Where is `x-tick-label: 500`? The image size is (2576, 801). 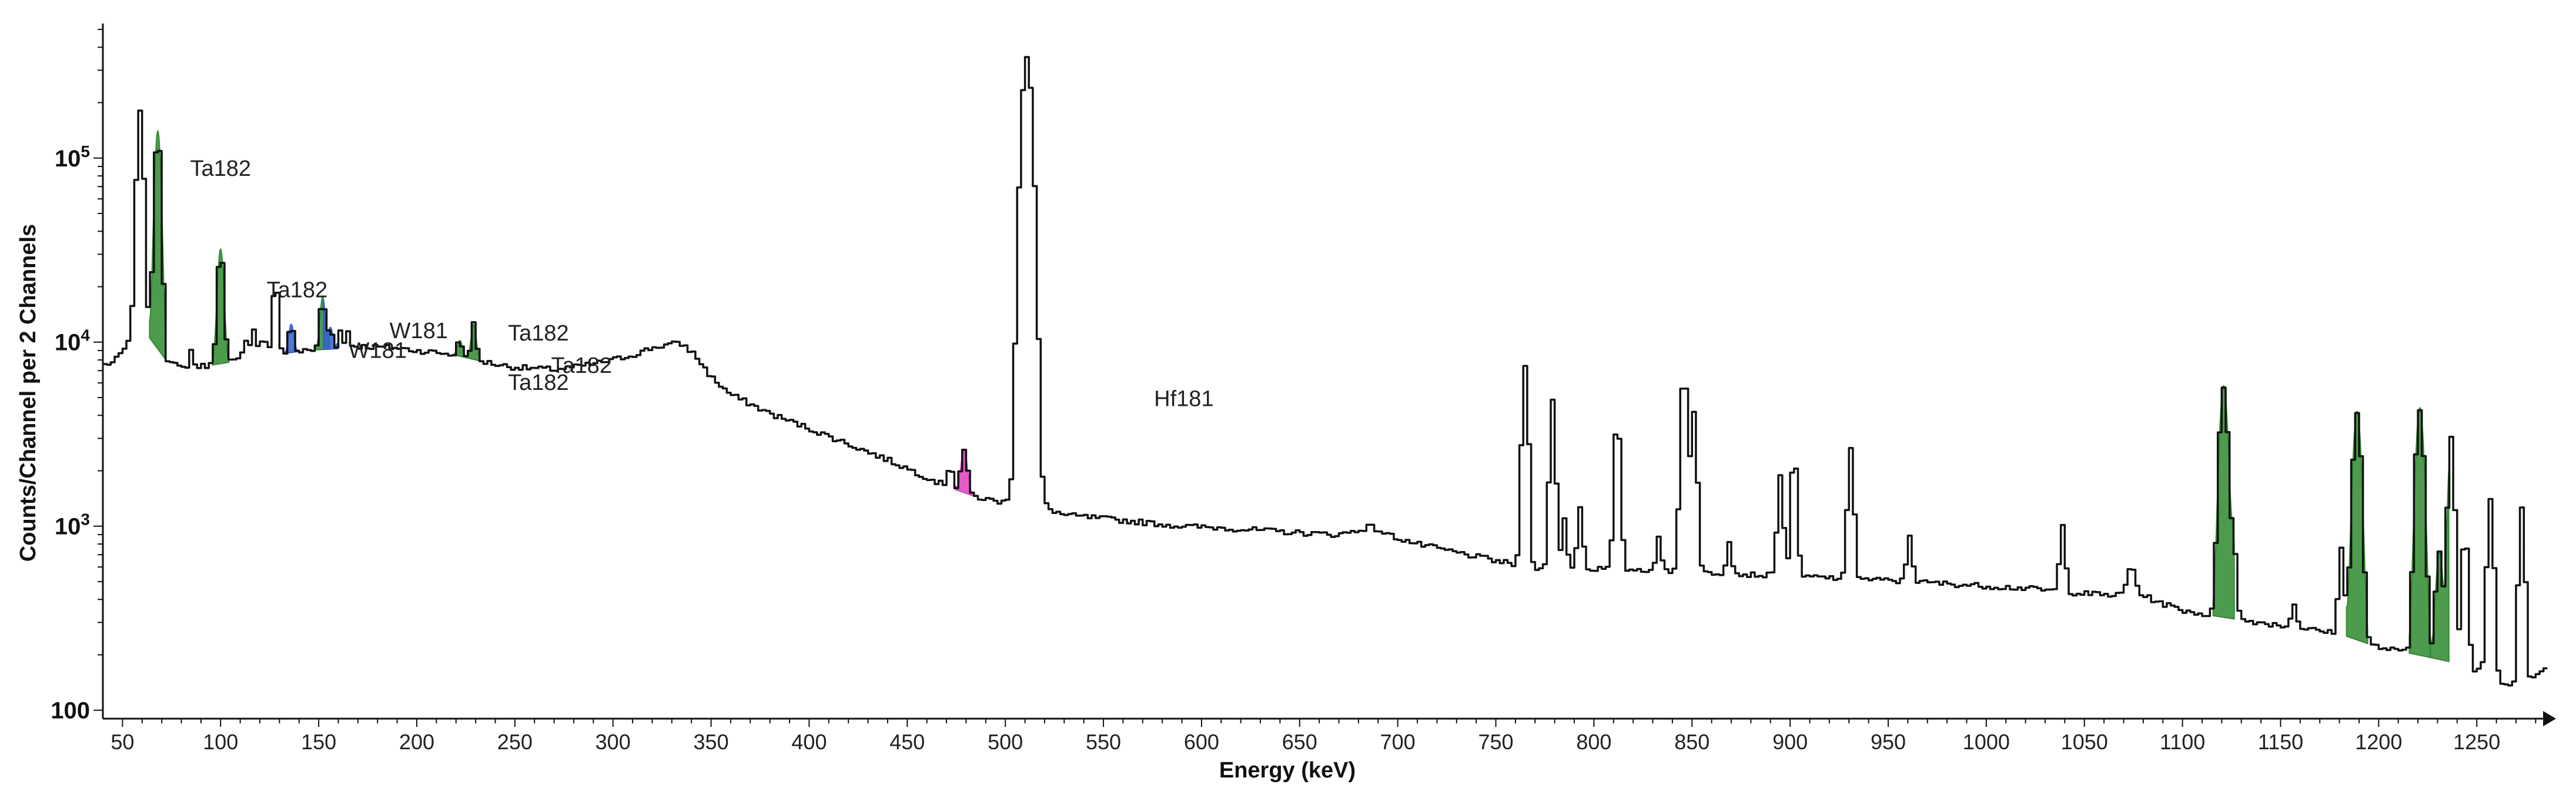 x-tick-label: 500 is located at coordinates (1005, 742).